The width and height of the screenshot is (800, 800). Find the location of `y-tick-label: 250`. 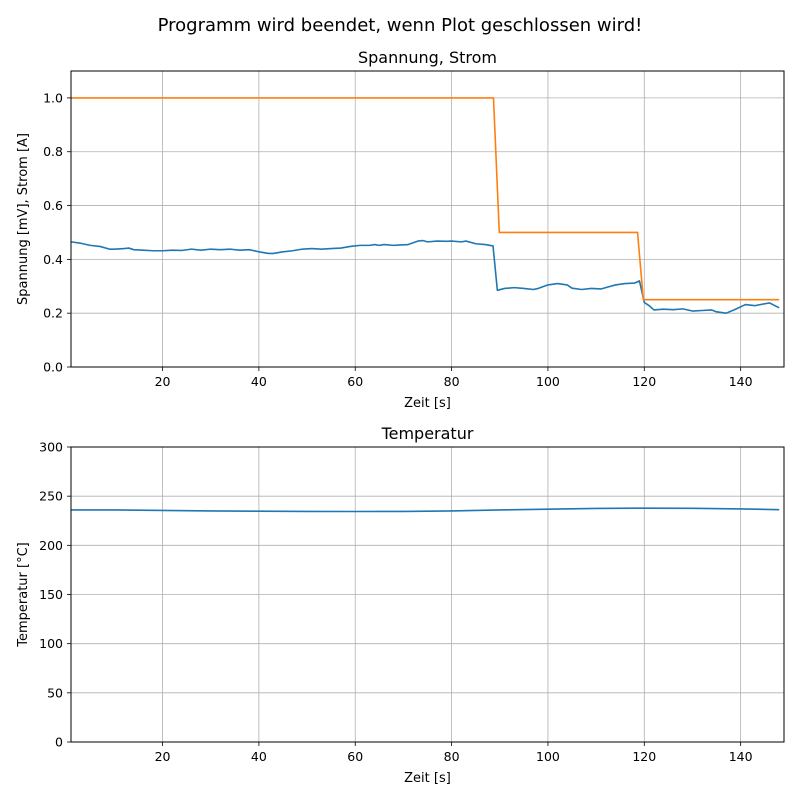

y-tick-label: 250 is located at coordinates (51, 496).